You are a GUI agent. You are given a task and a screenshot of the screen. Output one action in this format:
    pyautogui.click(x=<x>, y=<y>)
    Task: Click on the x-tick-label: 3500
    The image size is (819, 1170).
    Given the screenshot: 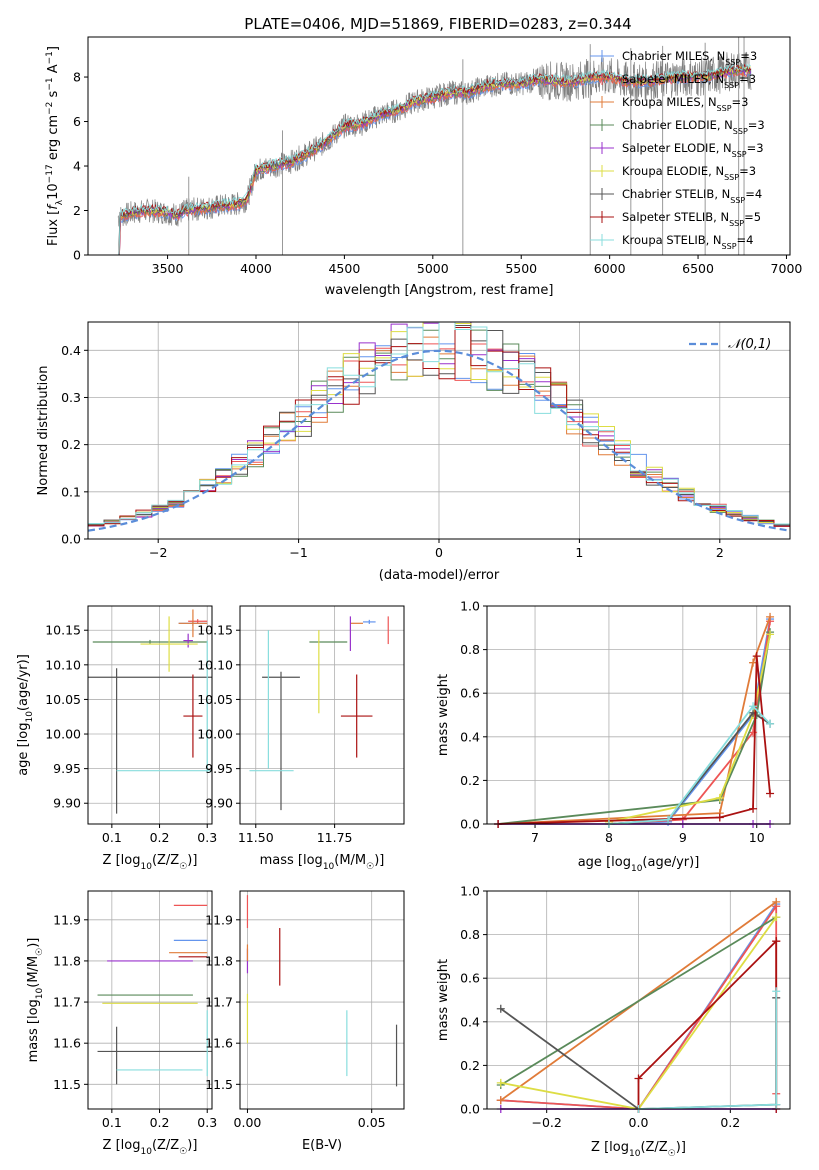 What is the action you would take?
    pyautogui.click(x=168, y=268)
    